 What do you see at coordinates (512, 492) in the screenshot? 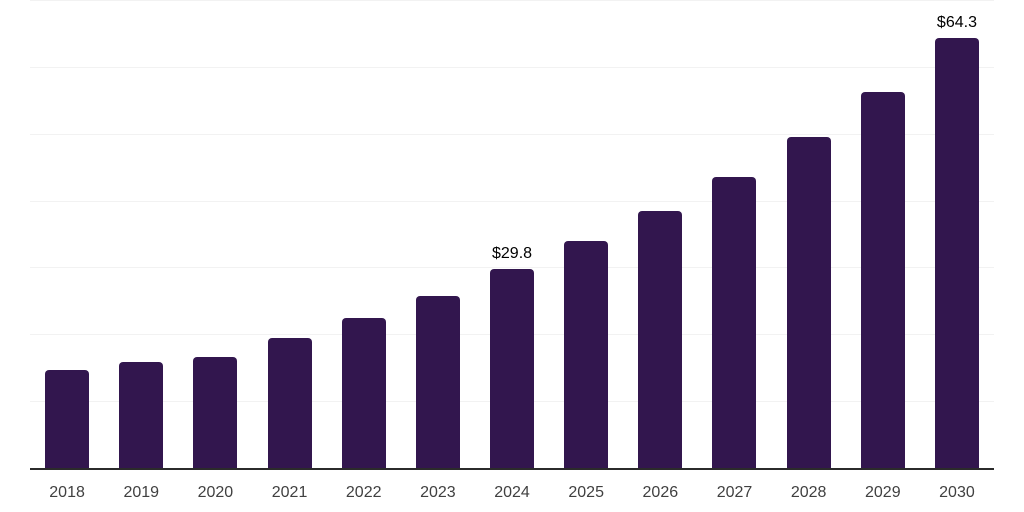
I see `x-tick-label-2024: 2024` at bounding box center [512, 492].